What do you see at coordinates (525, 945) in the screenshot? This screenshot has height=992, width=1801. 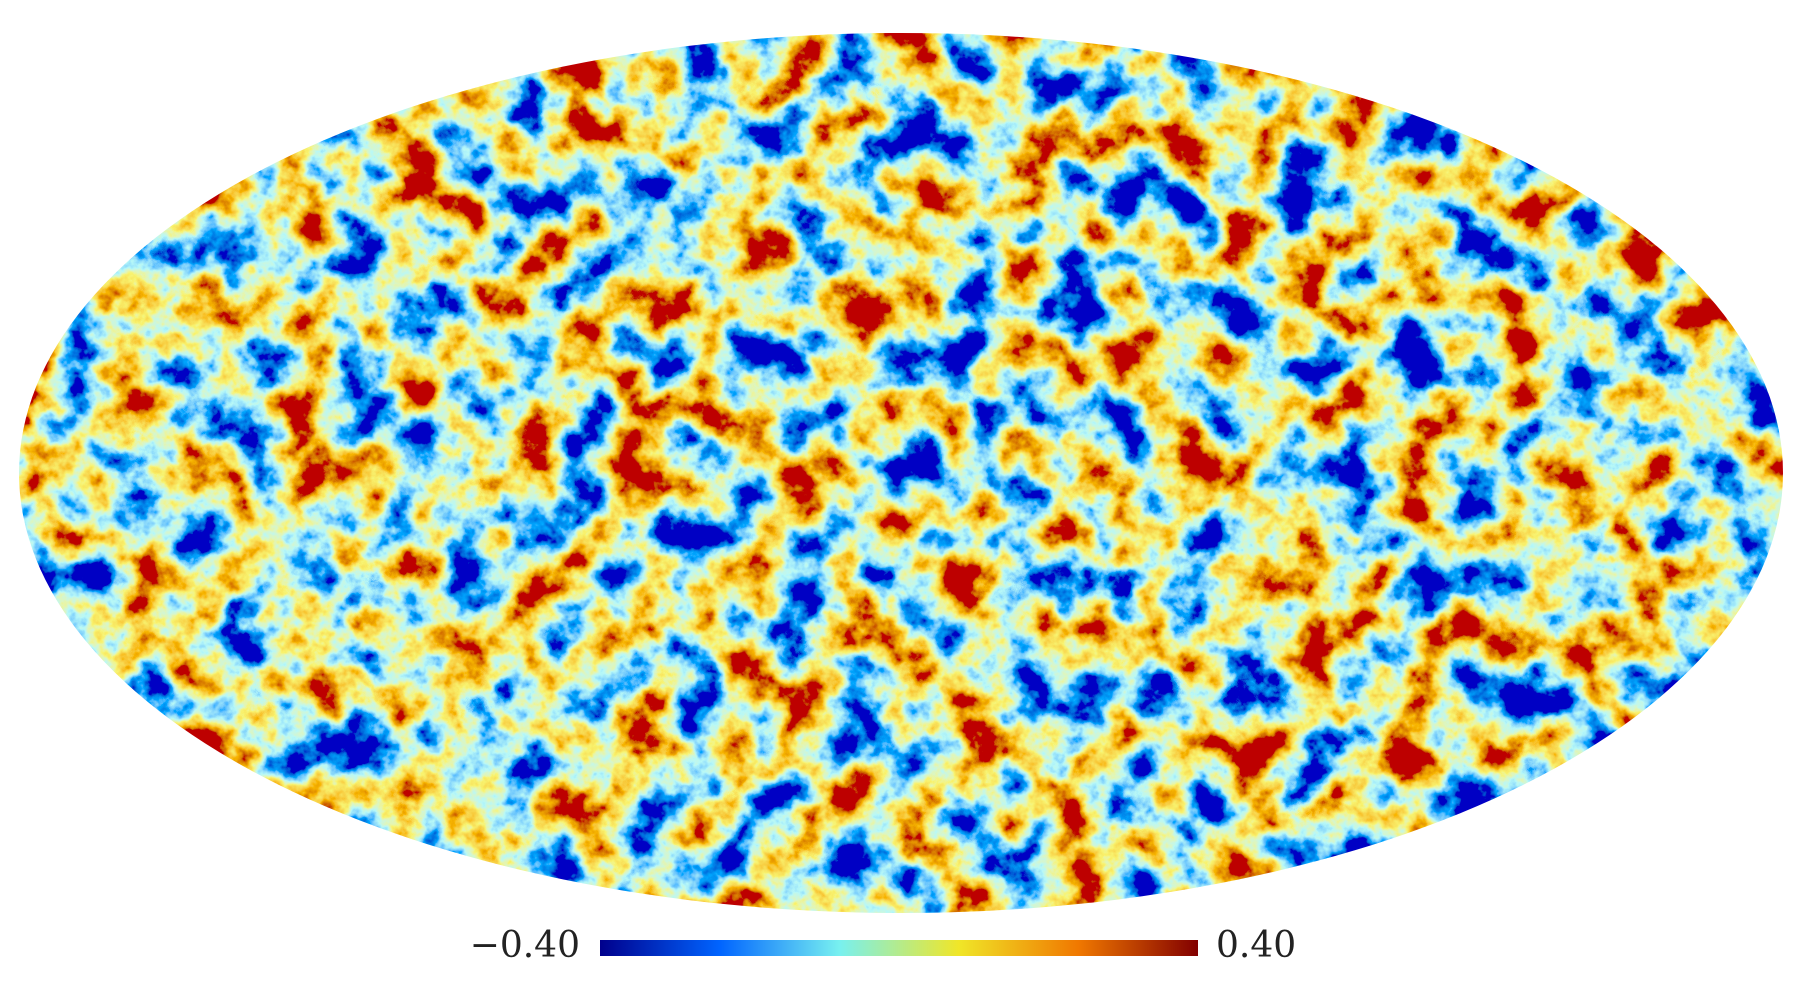 I see `colorbar-tick-label: −0.40` at bounding box center [525, 945].